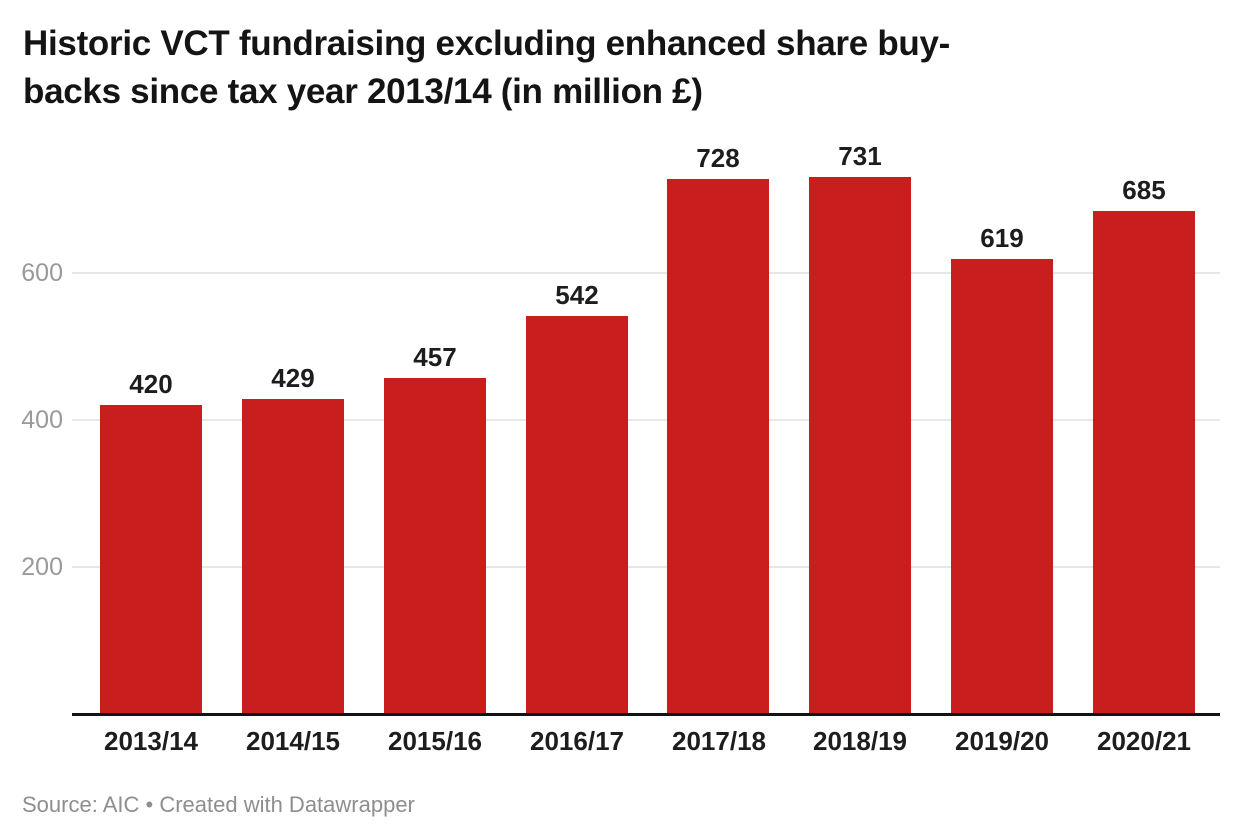  I want to click on x-tick-label: 2019/20, so click(1002, 741).